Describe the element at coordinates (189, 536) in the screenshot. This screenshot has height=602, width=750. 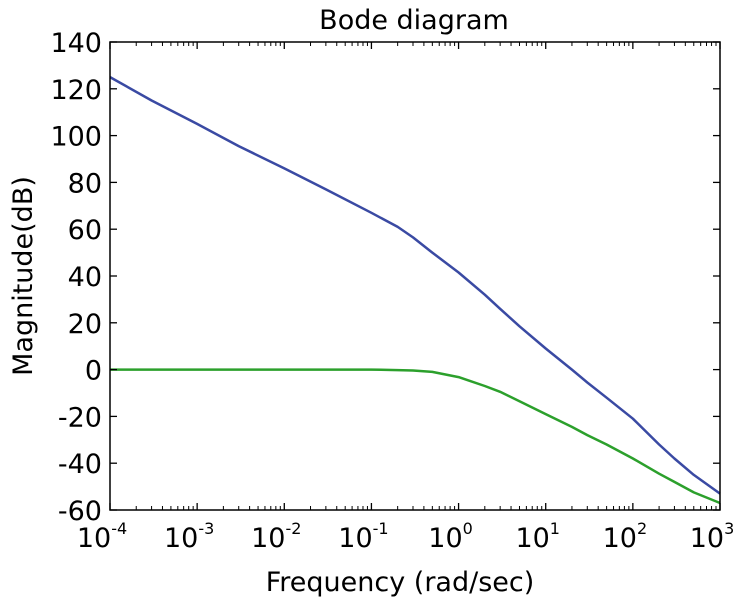
I see `x-tick-label: 10⁻³` at that location.